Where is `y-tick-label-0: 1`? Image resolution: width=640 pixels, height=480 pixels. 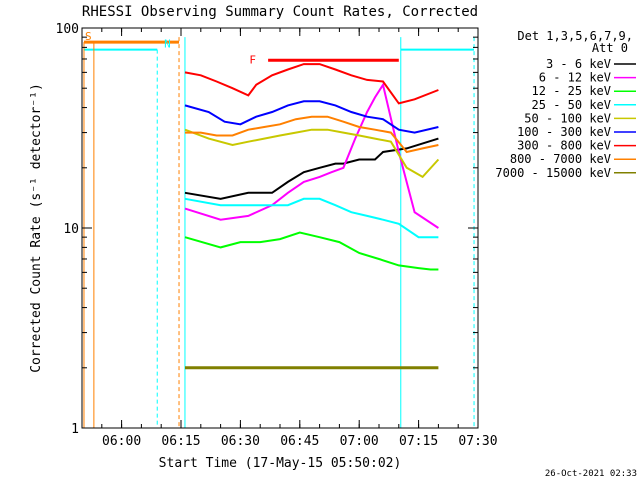 y-tick-label-0: 1 is located at coordinates (75, 429).